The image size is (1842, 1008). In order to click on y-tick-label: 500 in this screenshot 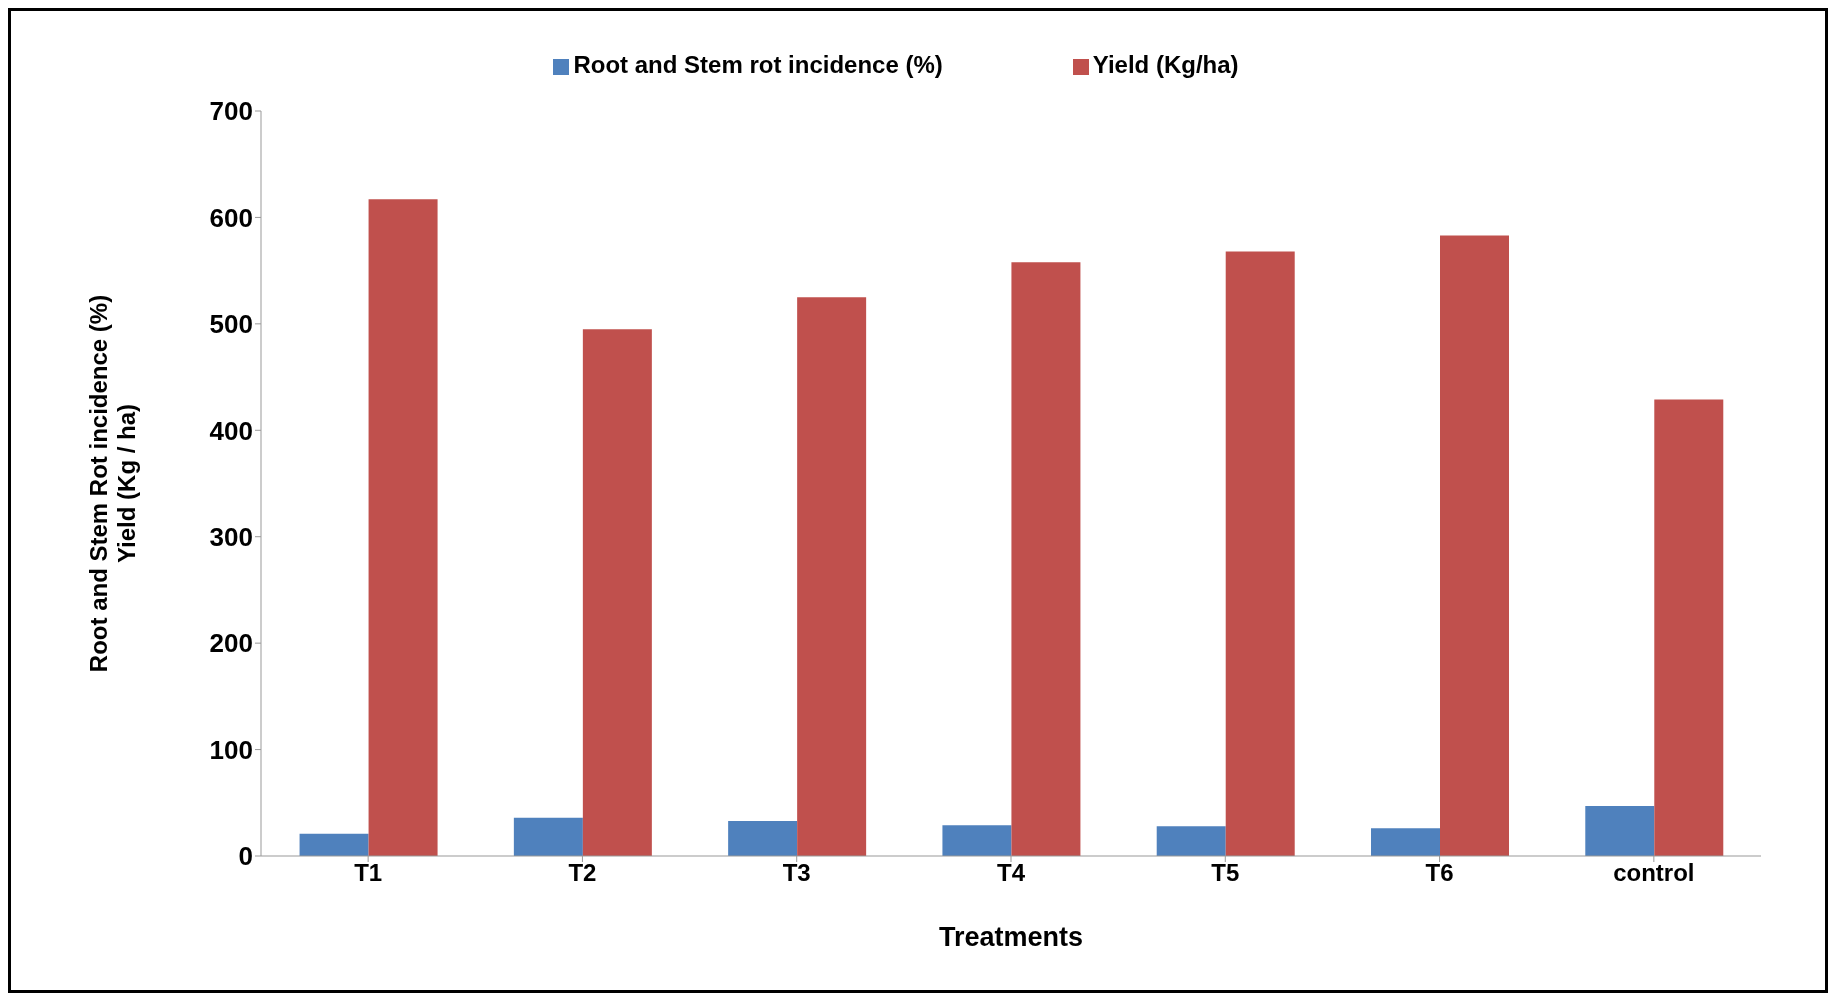, I will do `click(231, 324)`.